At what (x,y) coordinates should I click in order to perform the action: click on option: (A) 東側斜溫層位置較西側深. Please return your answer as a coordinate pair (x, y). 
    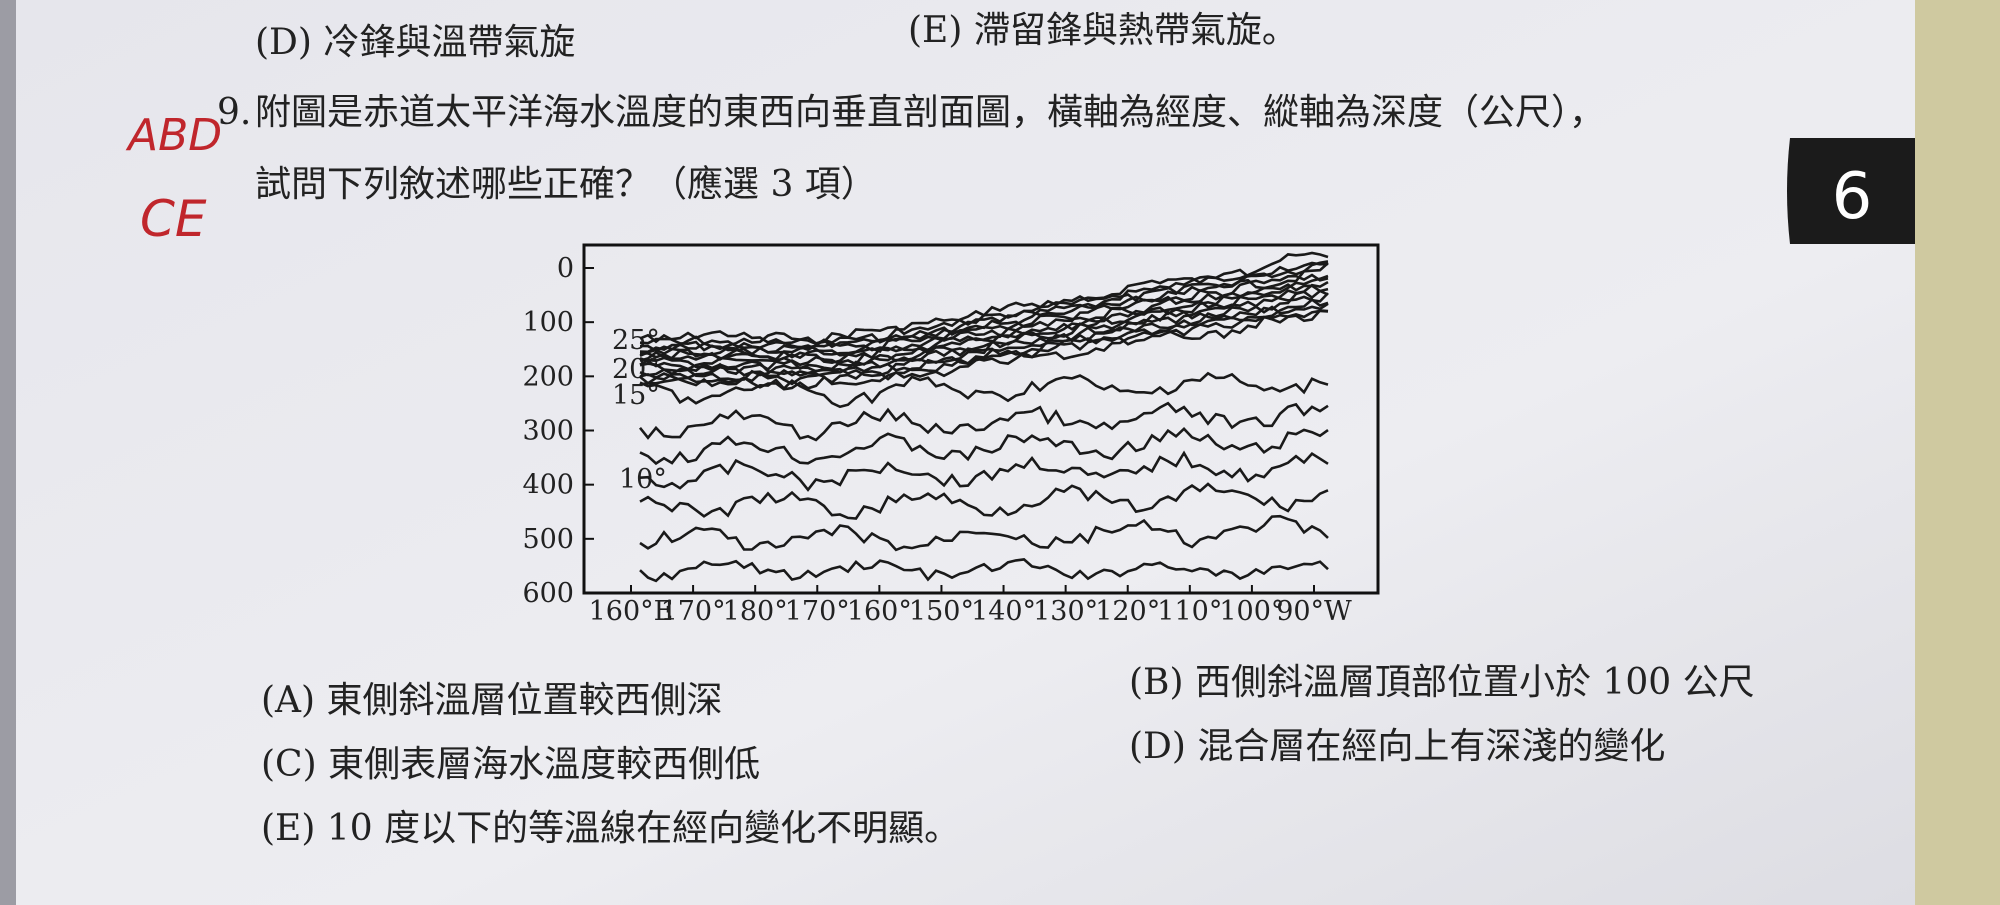
    Looking at the image, I should click on (492, 700).